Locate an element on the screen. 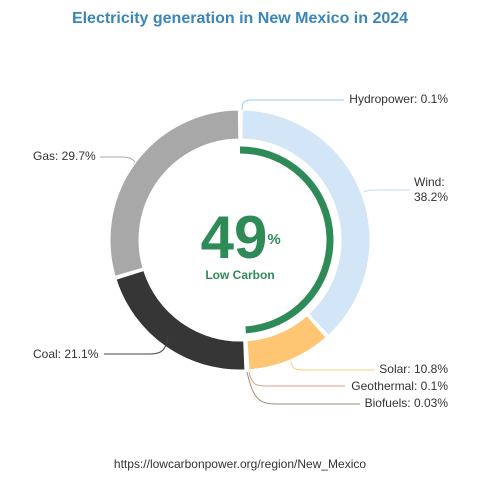  leader-coal is located at coordinates (136, 345).